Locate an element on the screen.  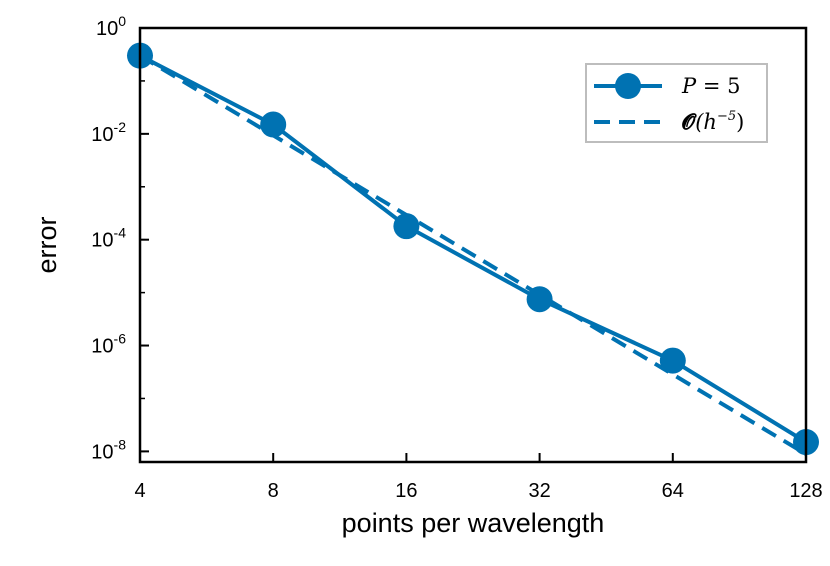
x-tick-label: 8 is located at coordinates (273, 491).